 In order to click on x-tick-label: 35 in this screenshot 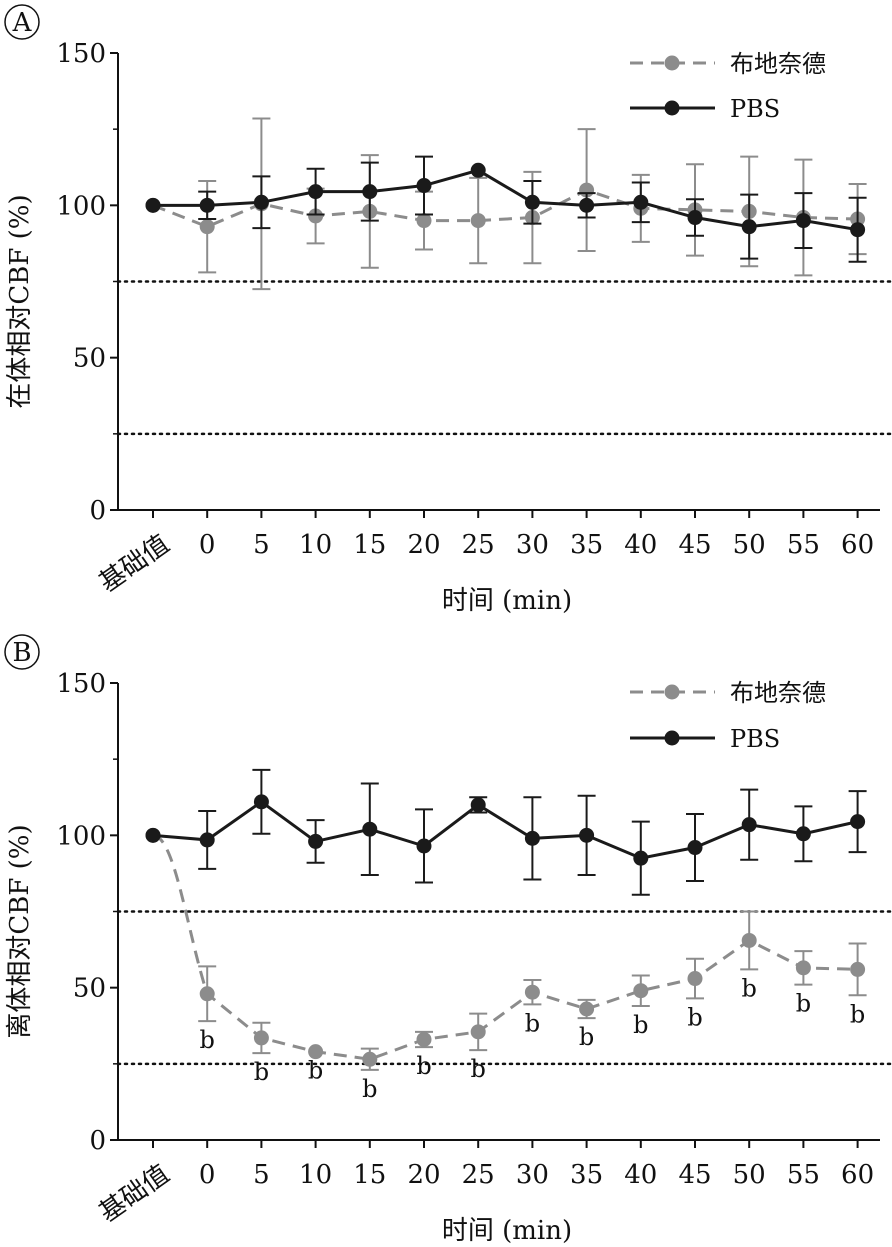, I will do `click(586, 1175)`.